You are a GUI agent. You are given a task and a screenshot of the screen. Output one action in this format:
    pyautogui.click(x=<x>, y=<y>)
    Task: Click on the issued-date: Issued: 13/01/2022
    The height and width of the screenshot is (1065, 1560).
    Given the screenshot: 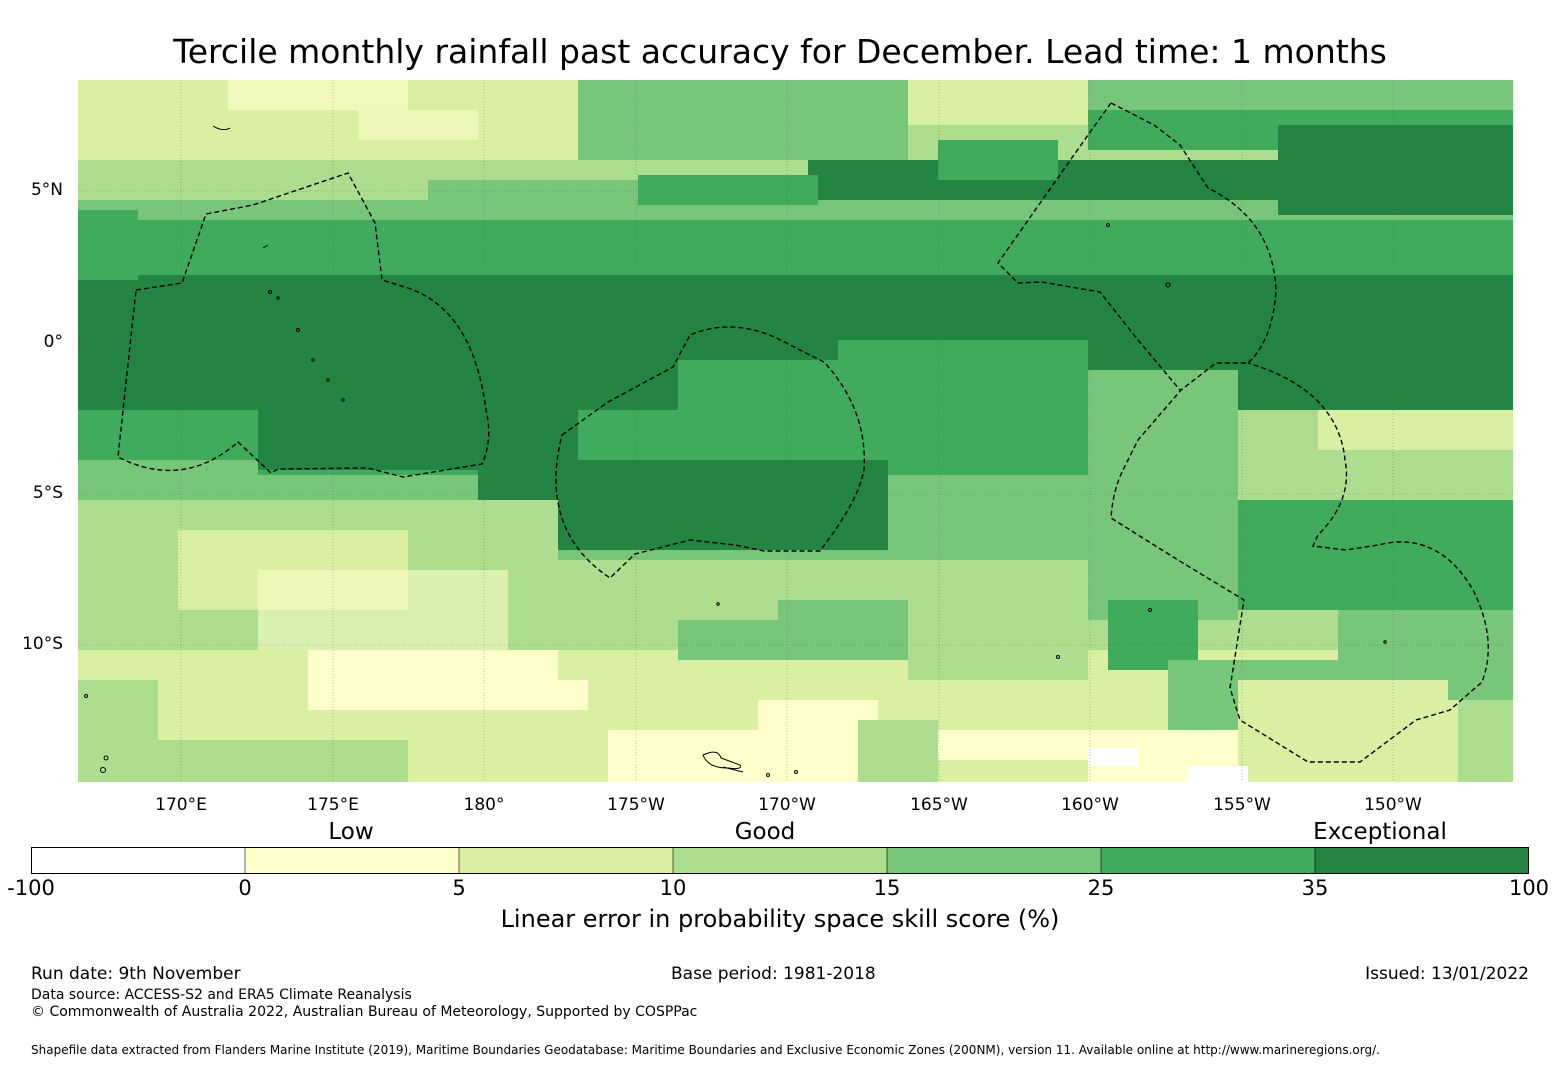 What is the action you would take?
    pyautogui.click(x=1447, y=974)
    